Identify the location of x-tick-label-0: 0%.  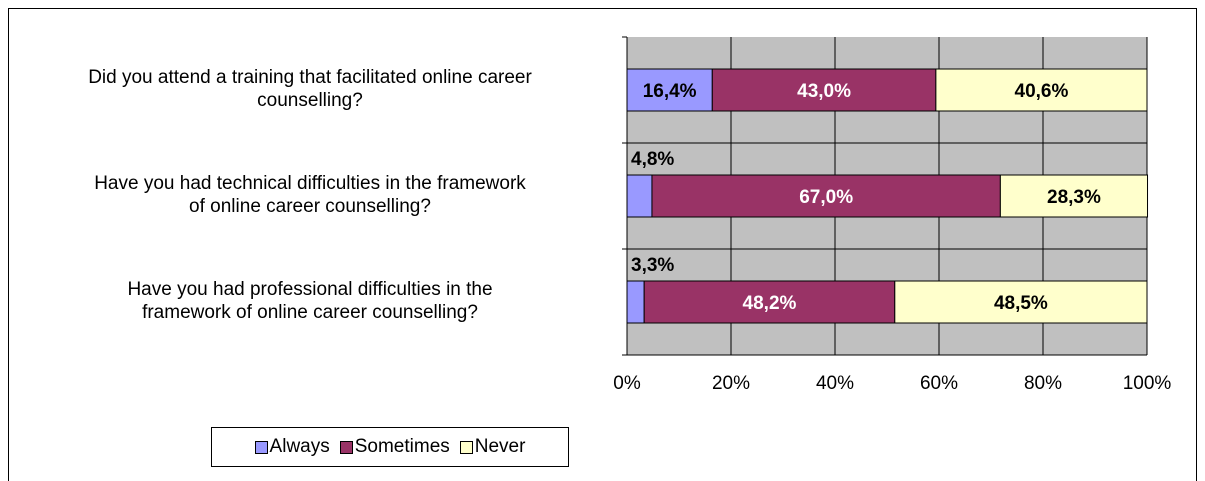
(627, 383).